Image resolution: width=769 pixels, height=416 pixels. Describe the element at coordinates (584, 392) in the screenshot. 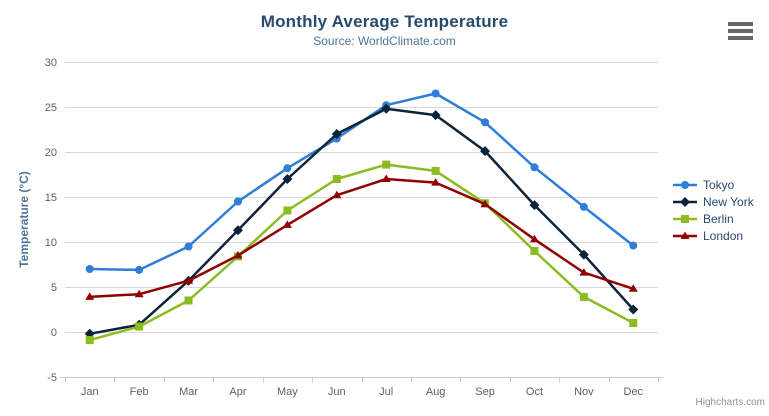

I see `x-axis-tick-label: Nov` at that location.